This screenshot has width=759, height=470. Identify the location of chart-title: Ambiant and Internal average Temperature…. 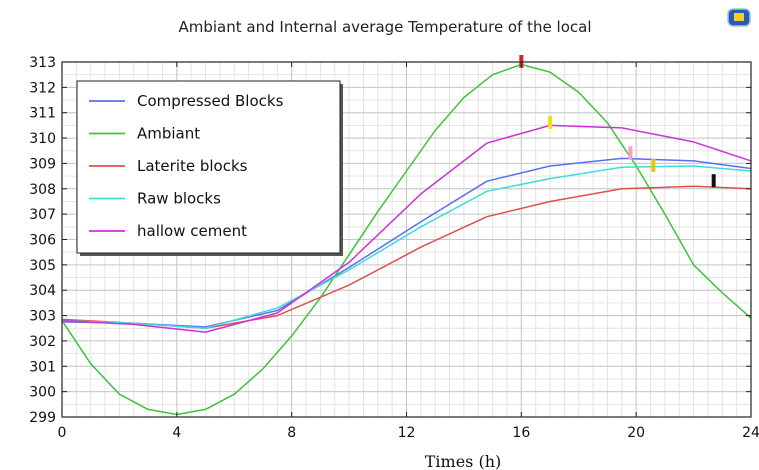
(385, 27).